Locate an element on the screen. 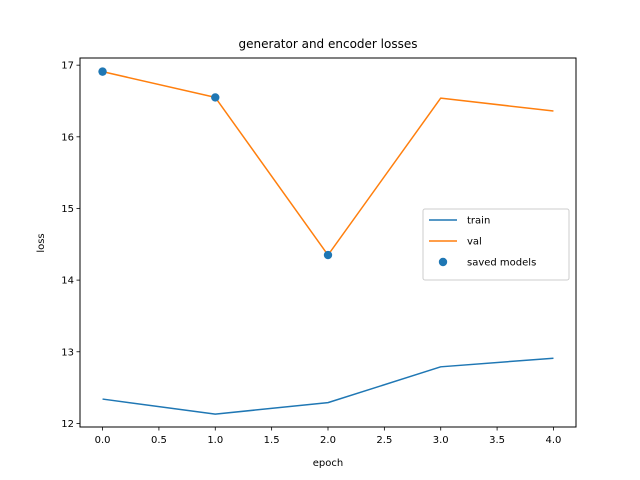 The height and width of the screenshot is (480, 640). legend: train val saved models is located at coordinates (496, 244).